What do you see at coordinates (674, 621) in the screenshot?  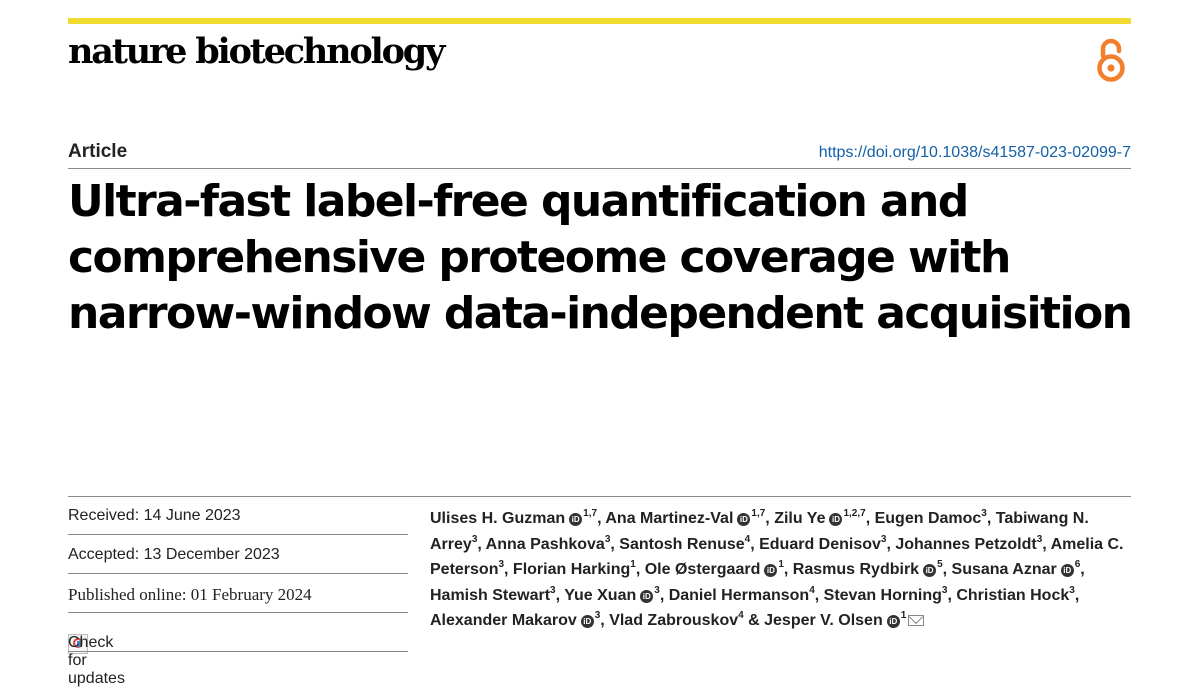 I see `author-name: Vlad Zabrouskov` at bounding box center [674, 621].